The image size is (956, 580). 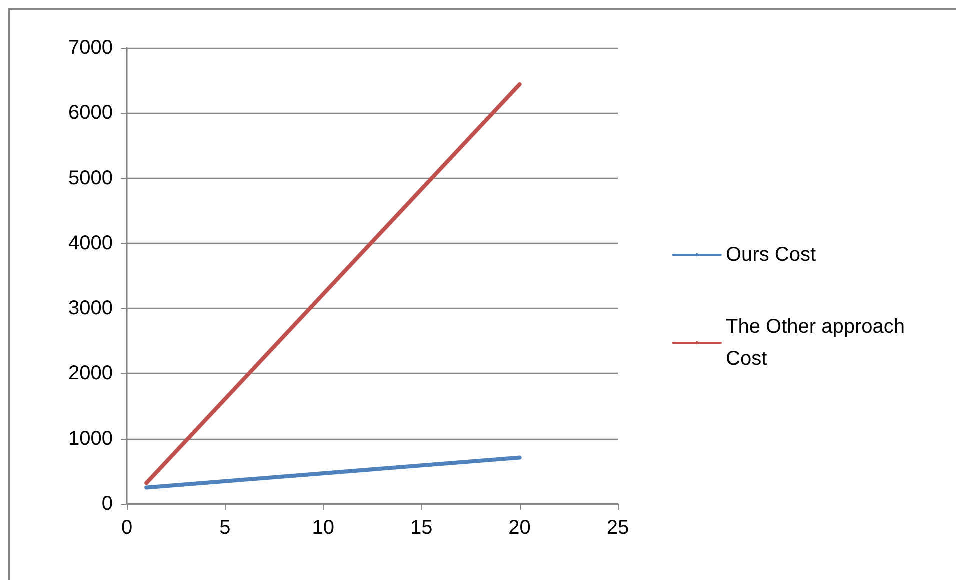 What do you see at coordinates (90, 113) in the screenshot?
I see `y-tick-label: 6000` at bounding box center [90, 113].